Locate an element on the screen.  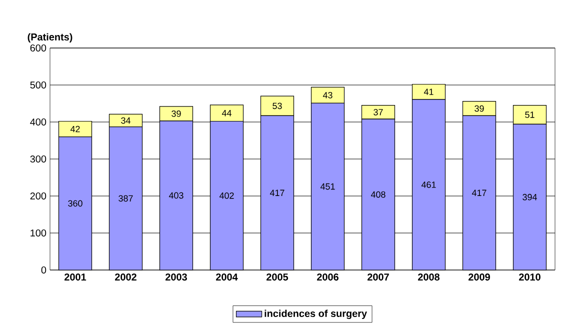
y-tick-label: 400 is located at coordinates (38, 122).